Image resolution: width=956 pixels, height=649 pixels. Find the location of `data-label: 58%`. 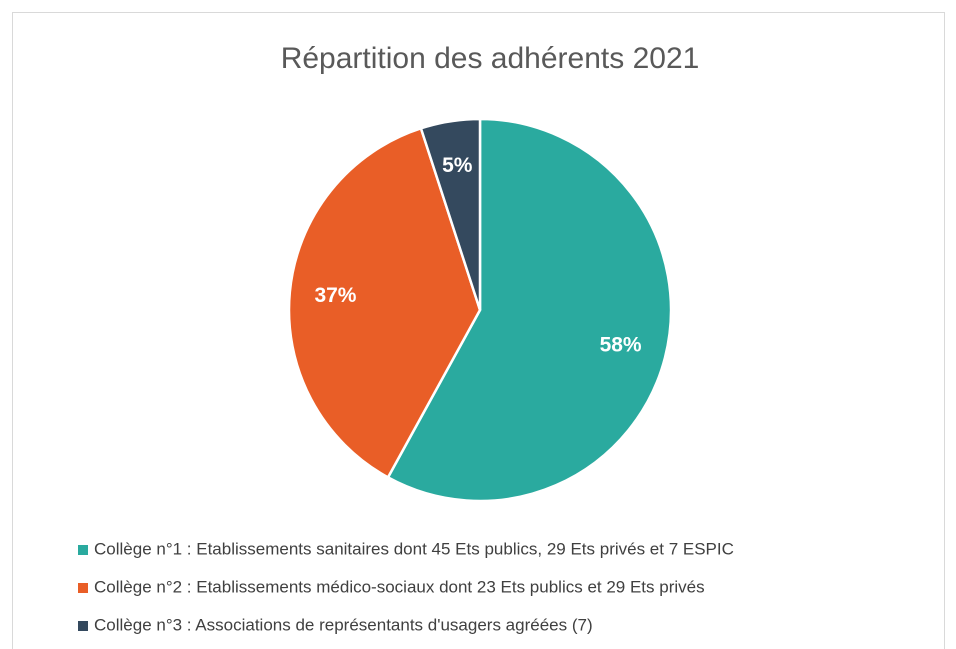

data-label: 58% is located at coordinates (621, 345).